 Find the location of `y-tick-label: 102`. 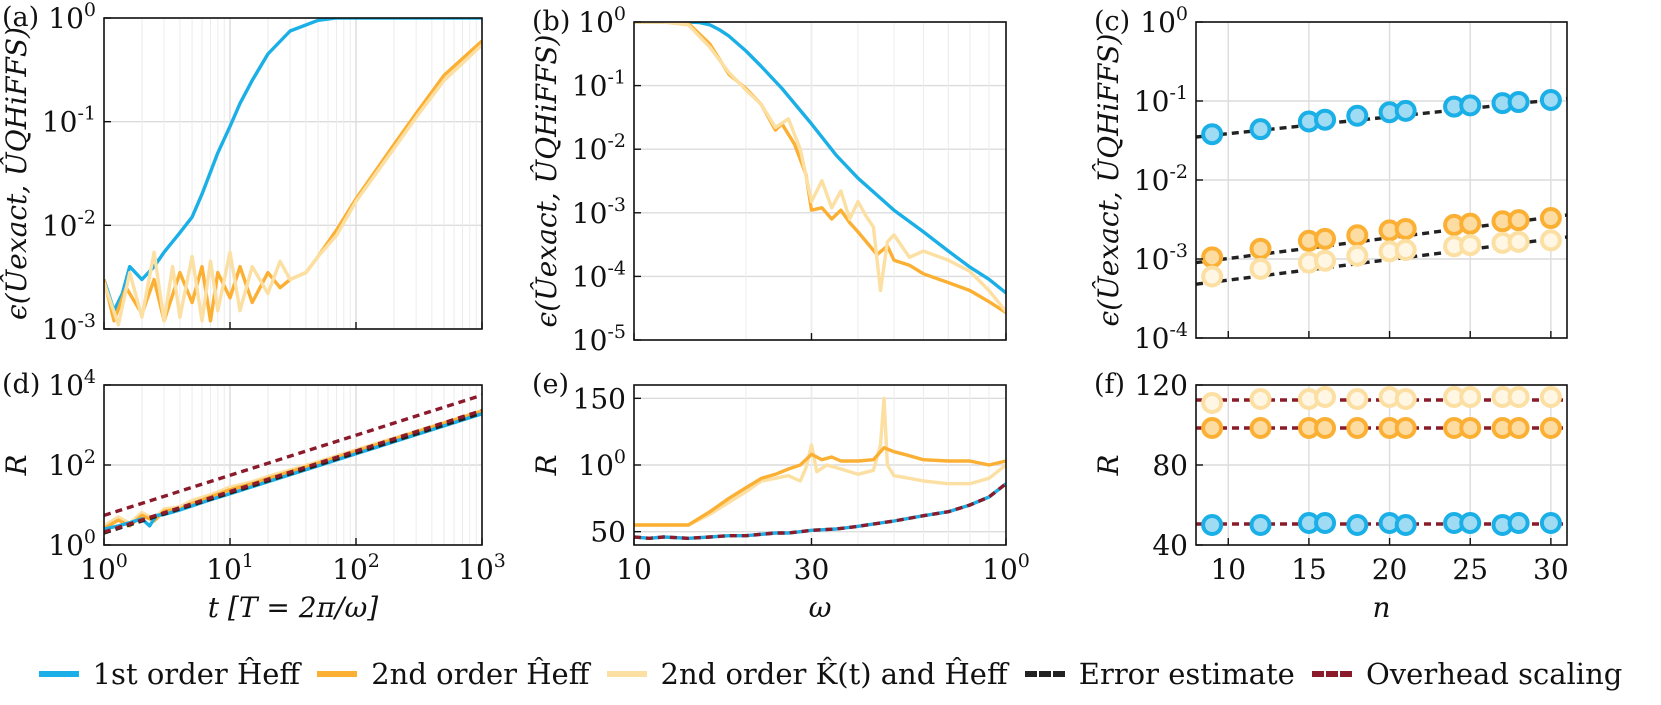

y-tick-label: 102 is located at coordinates (72, 464).